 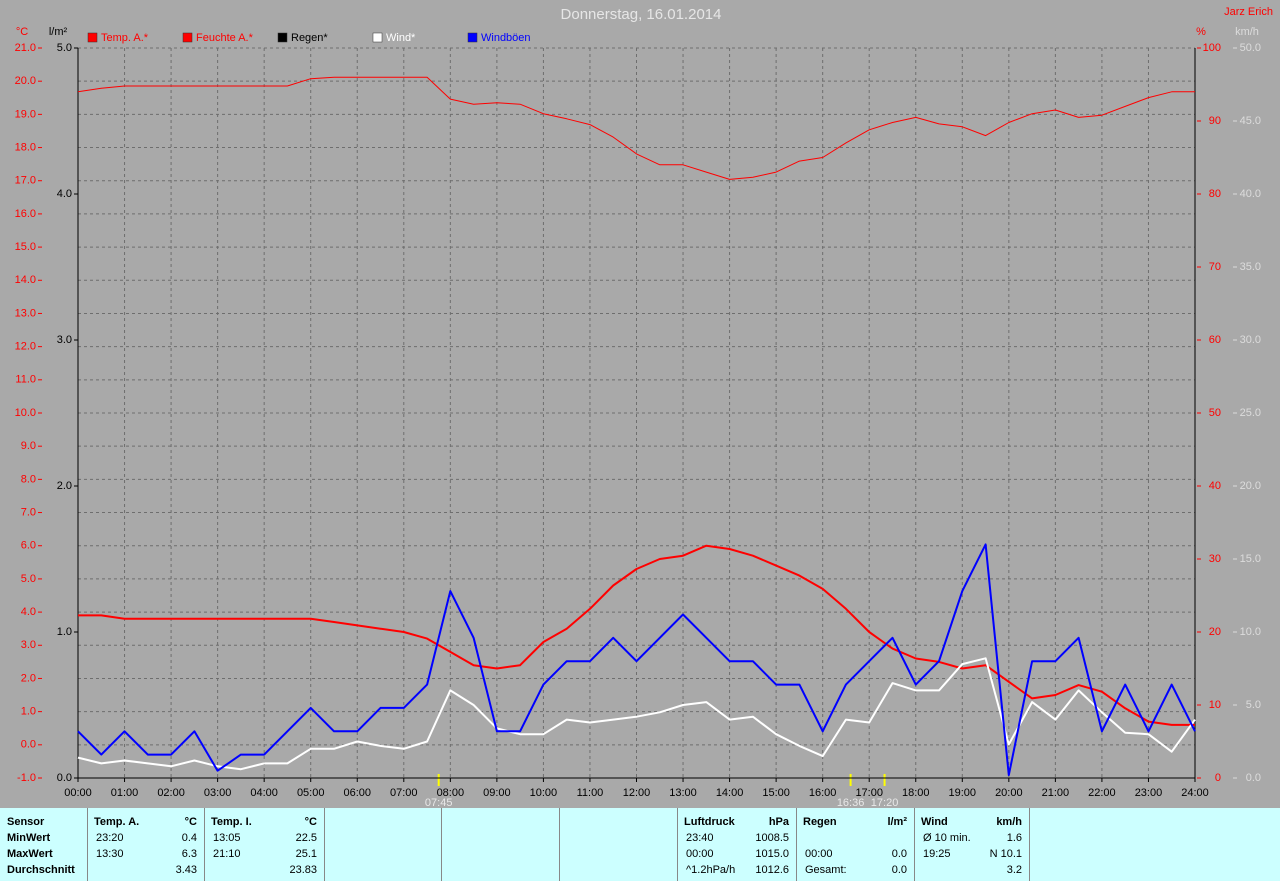 I want to click on x-tick-label: 03:00, so click(x=218, y=793).